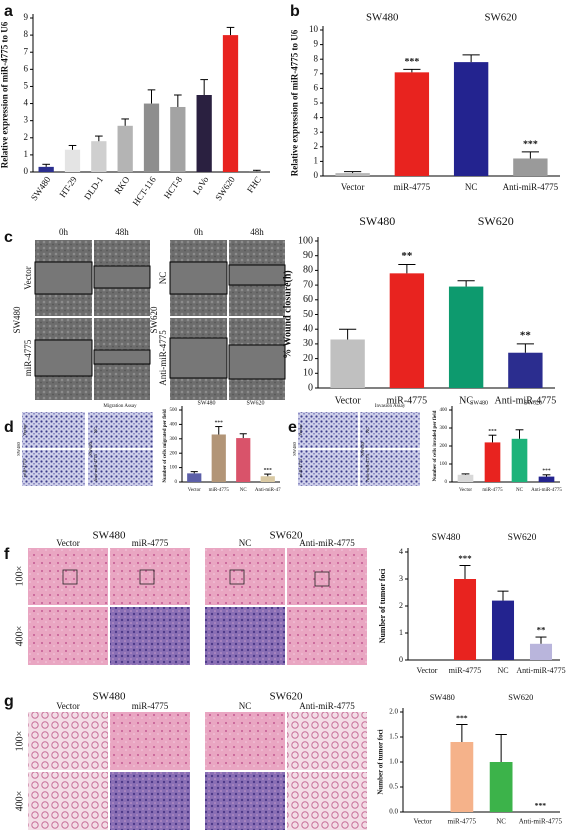 The image size is (567, 832). Describe the element at coordinates (197, 606) in the screenshot. I see `liver-images` at that location.